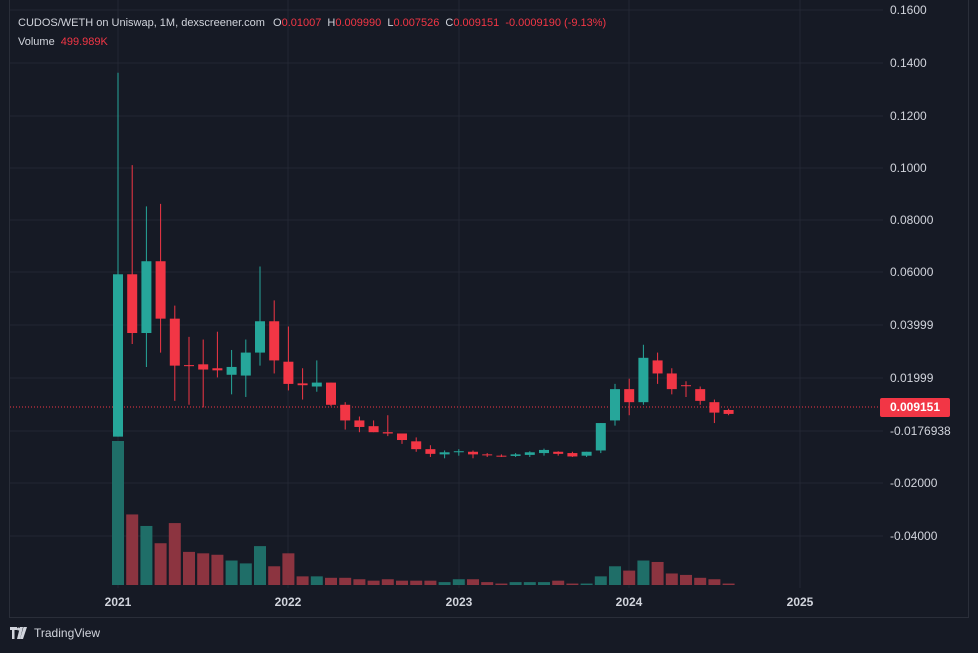 The image size is (978, 653). I want to click on legend-c-value: 0.009151, so click(476, 23).